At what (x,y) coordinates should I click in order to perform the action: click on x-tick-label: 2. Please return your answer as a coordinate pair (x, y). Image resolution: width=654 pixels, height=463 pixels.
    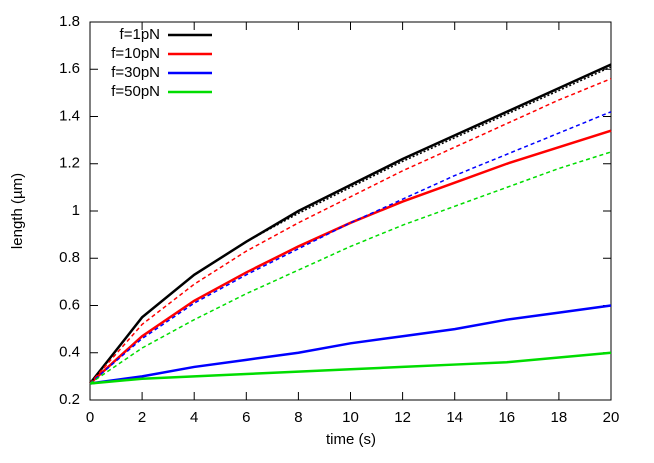
    Looking at the image, I should click on (142, 417).